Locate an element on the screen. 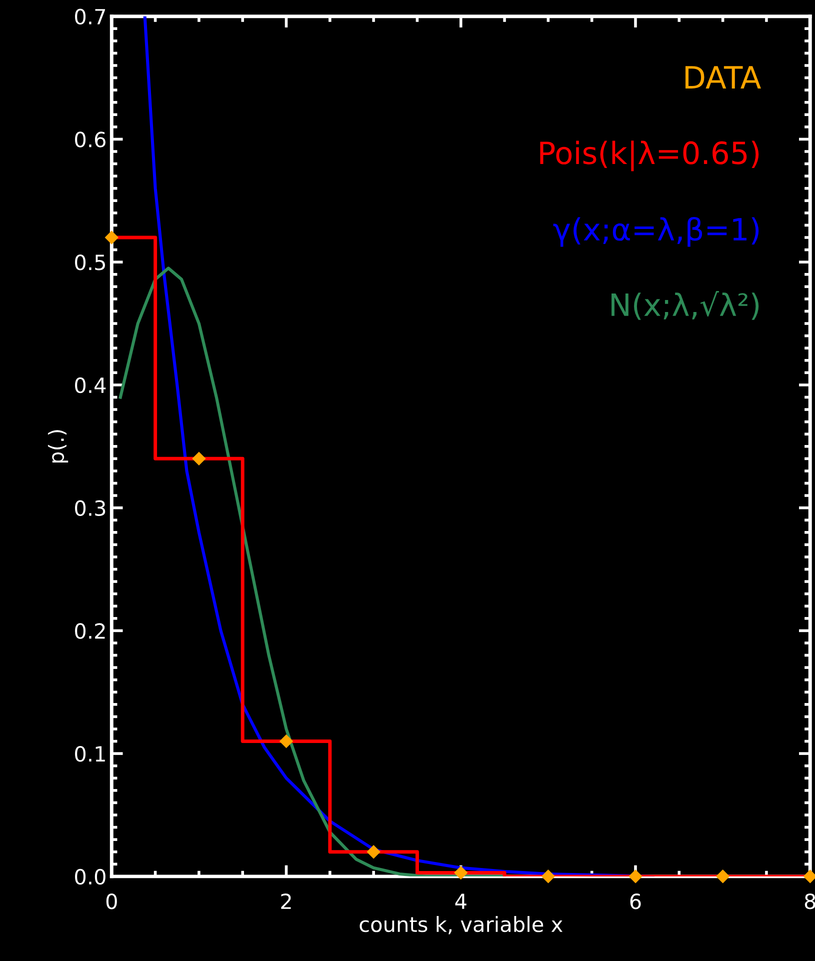  y-tick-label: 0.7 is located at coordinates (90, 16).